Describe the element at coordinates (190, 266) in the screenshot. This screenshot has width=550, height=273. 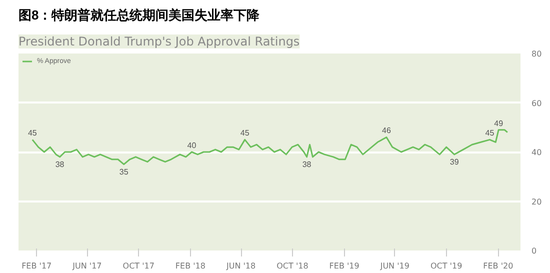
I see `x-tick-label: FEB '18` at that location.